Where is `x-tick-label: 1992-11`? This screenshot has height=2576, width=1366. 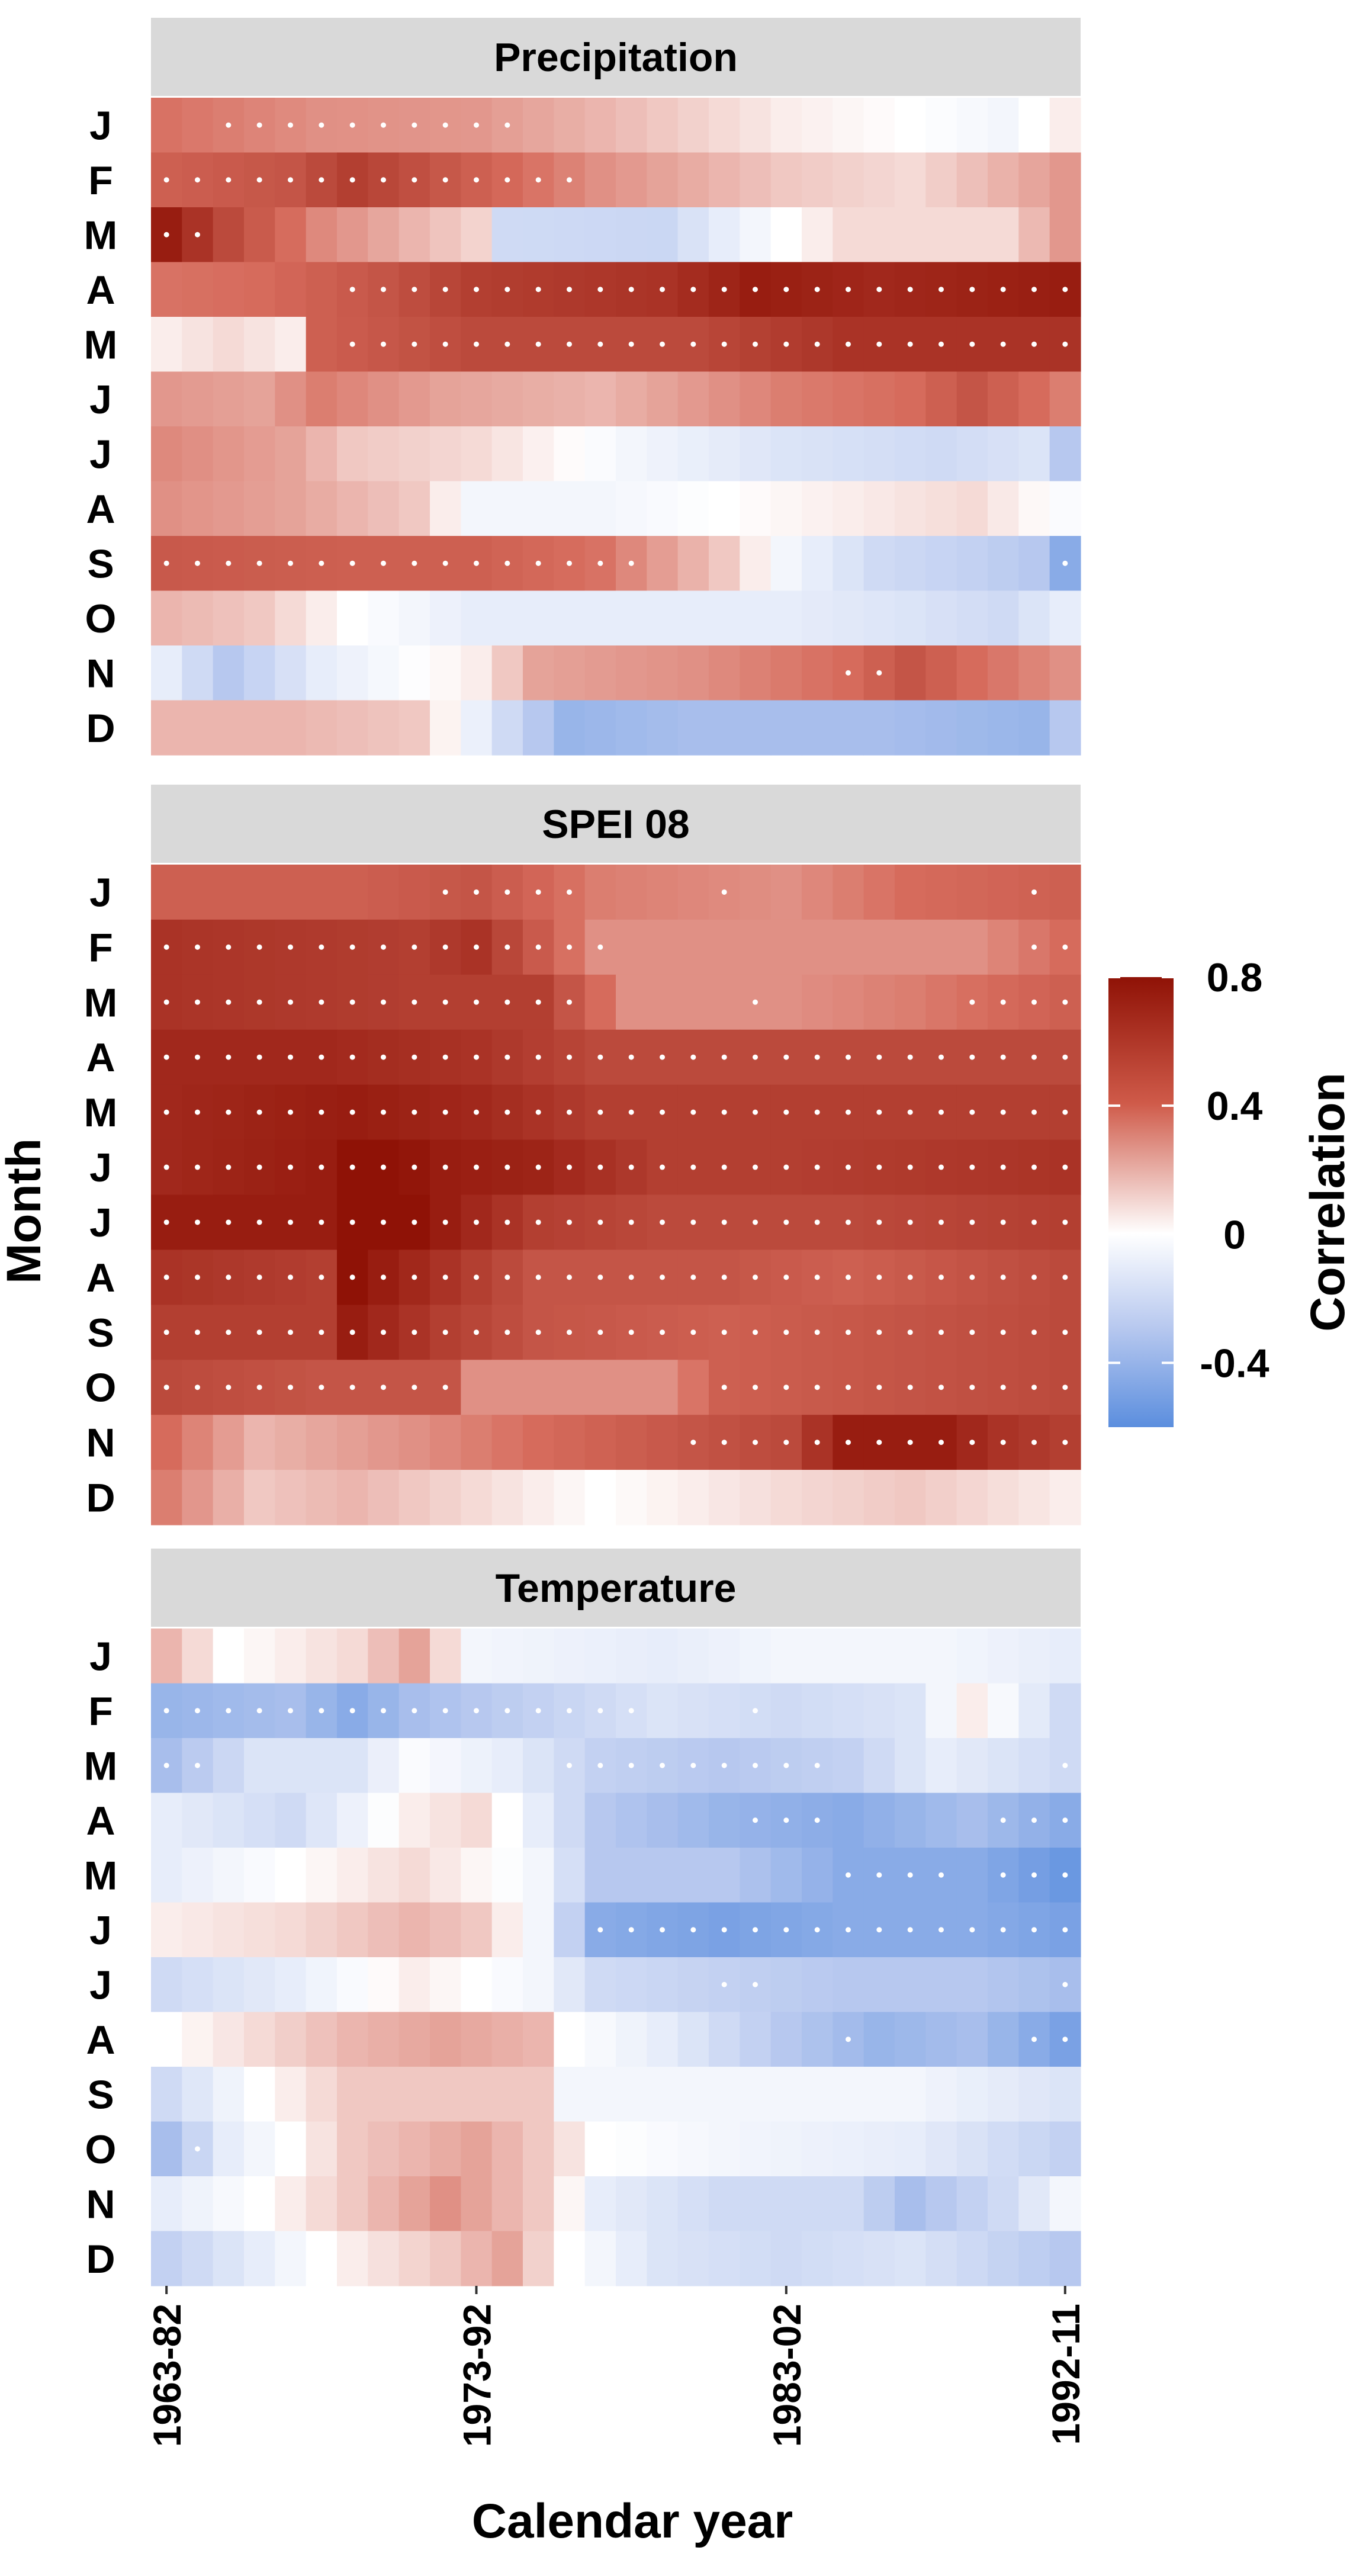 x-tick-label: 1992-11 is located at coordinates (1066, 2374).